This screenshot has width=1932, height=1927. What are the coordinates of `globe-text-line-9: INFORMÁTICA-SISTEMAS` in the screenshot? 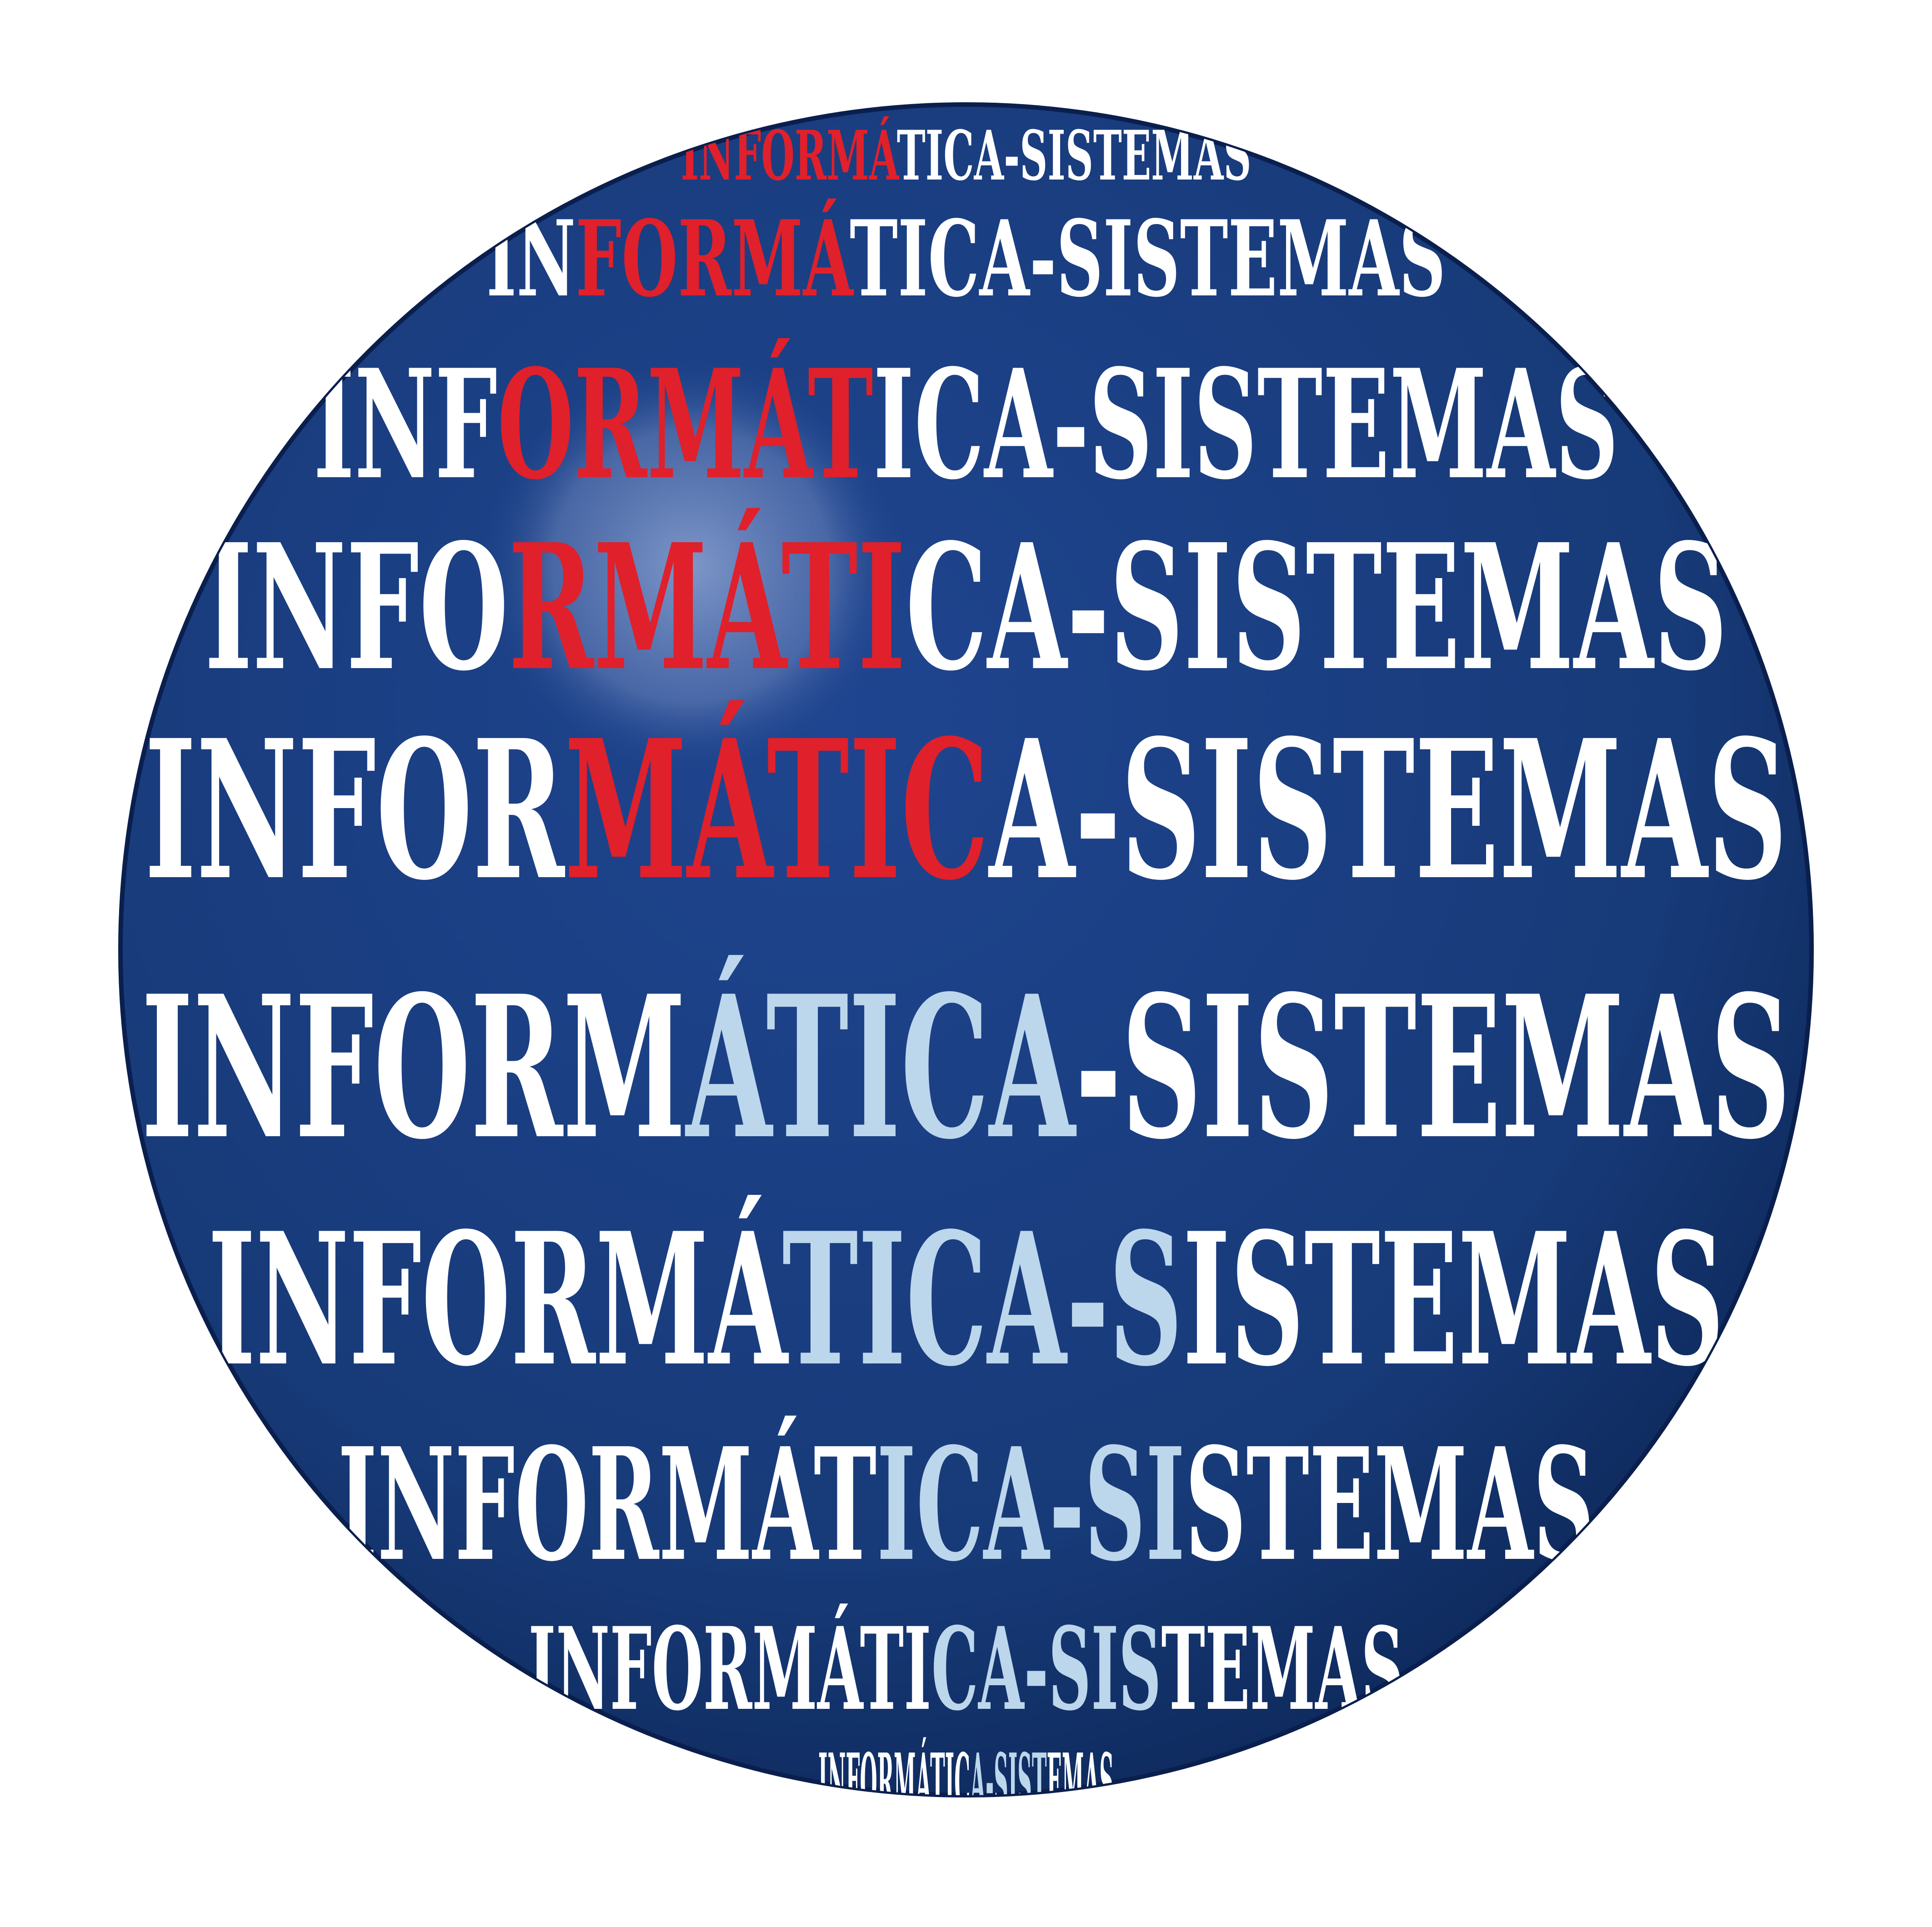 It's located at (965, 1669).